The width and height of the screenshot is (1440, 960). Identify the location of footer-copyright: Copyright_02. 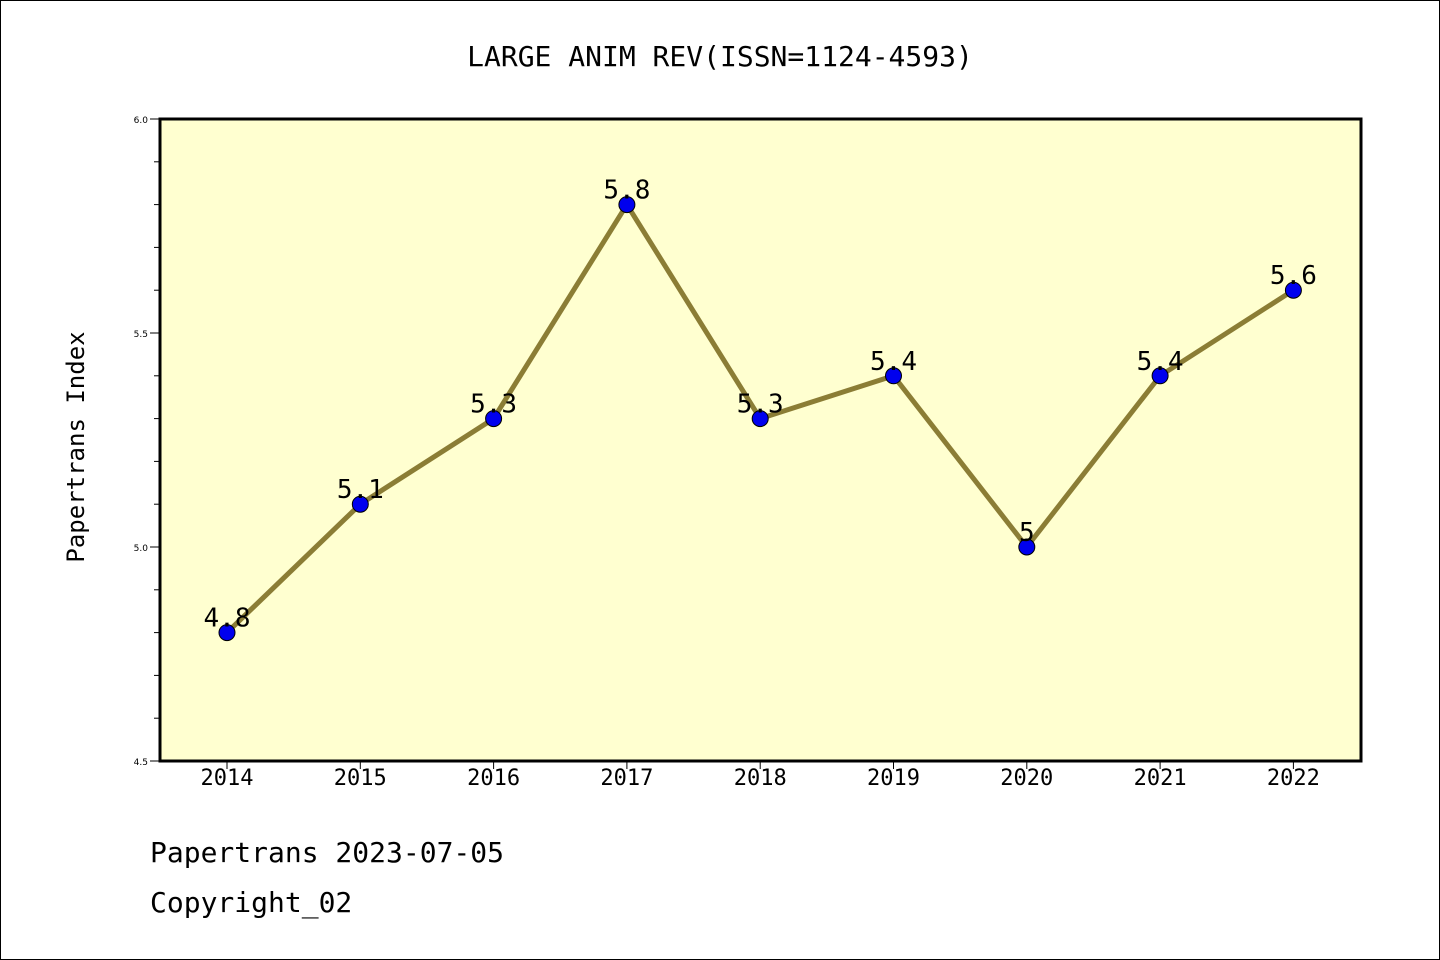
(251, 902).